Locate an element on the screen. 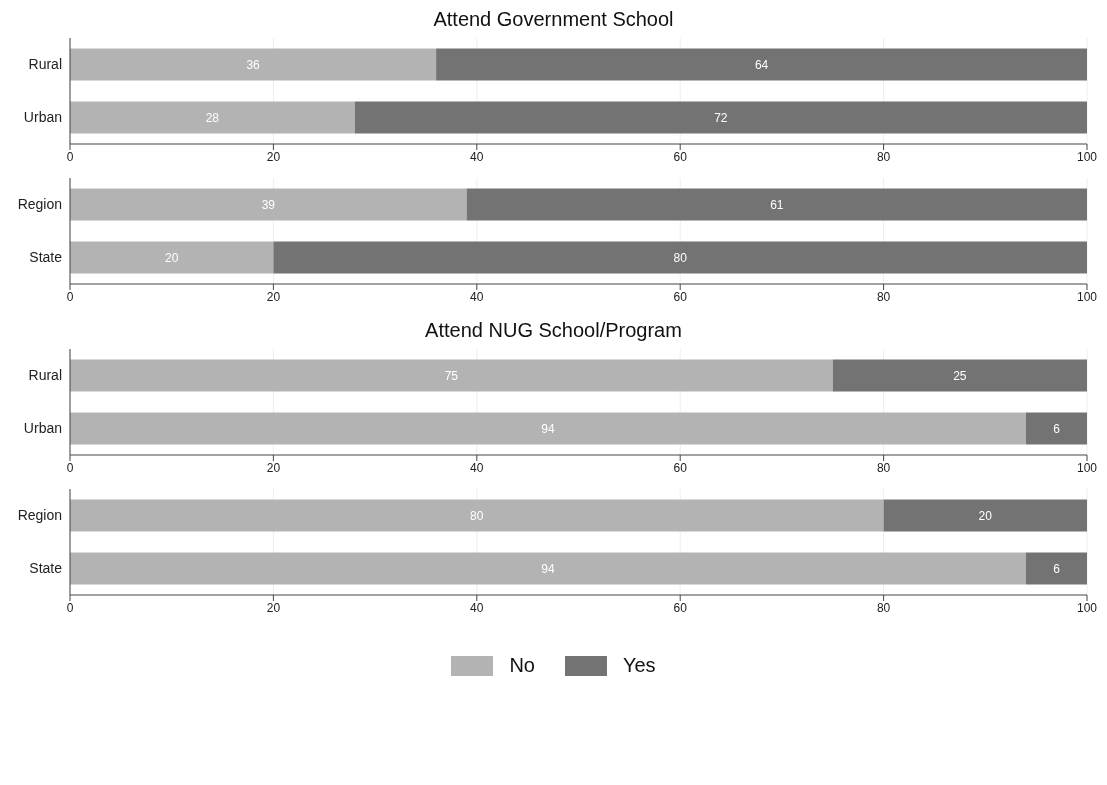 This screenshot has width=1107, height=785. data-label: 64 is located at coordinates (761, 64).